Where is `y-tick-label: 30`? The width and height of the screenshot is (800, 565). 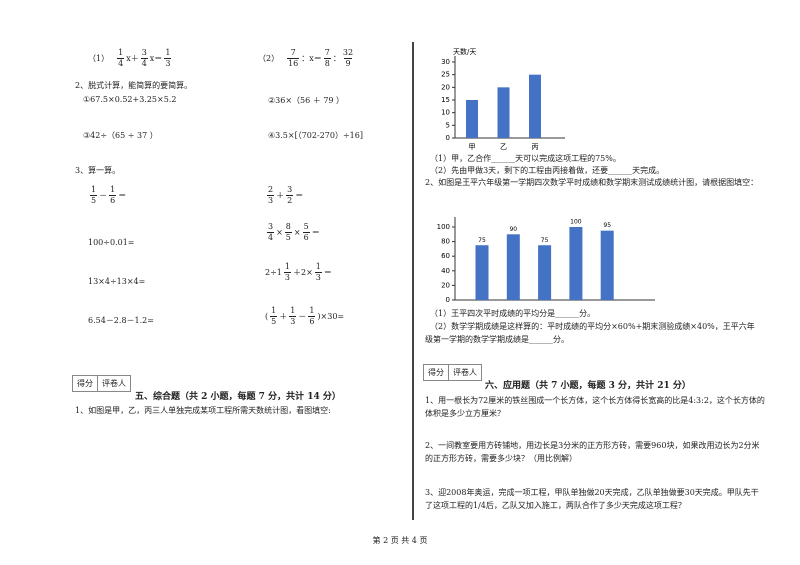 y-tick-label: 30 is located at coordinates (445, 62).